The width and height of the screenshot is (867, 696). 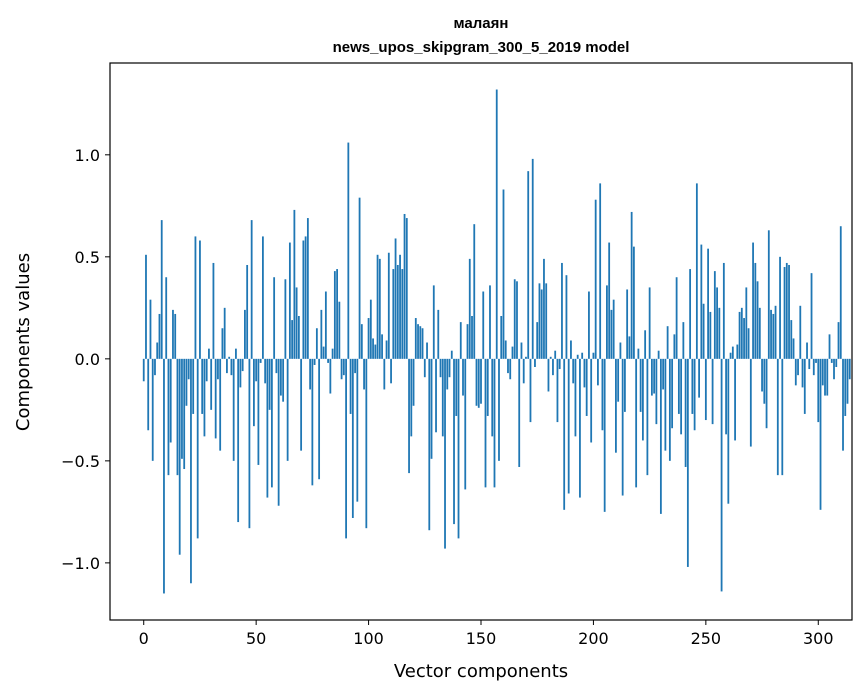 What do you see at coordinates (818, 638) in the screenshot?
I see `x-tick-label: 300` at bounding box center [818, 638].